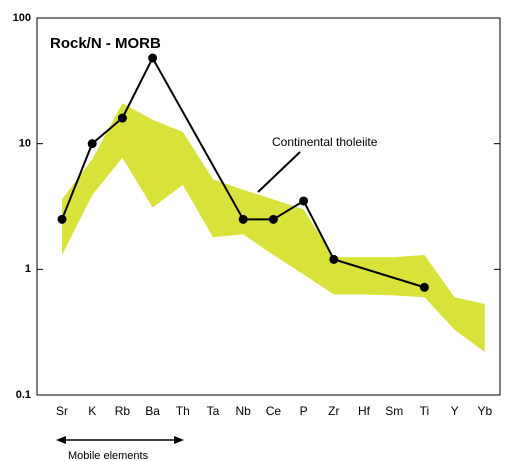 The image size is (510, 461). I want to click on x-tick-label: Zr, so click(333, 411).